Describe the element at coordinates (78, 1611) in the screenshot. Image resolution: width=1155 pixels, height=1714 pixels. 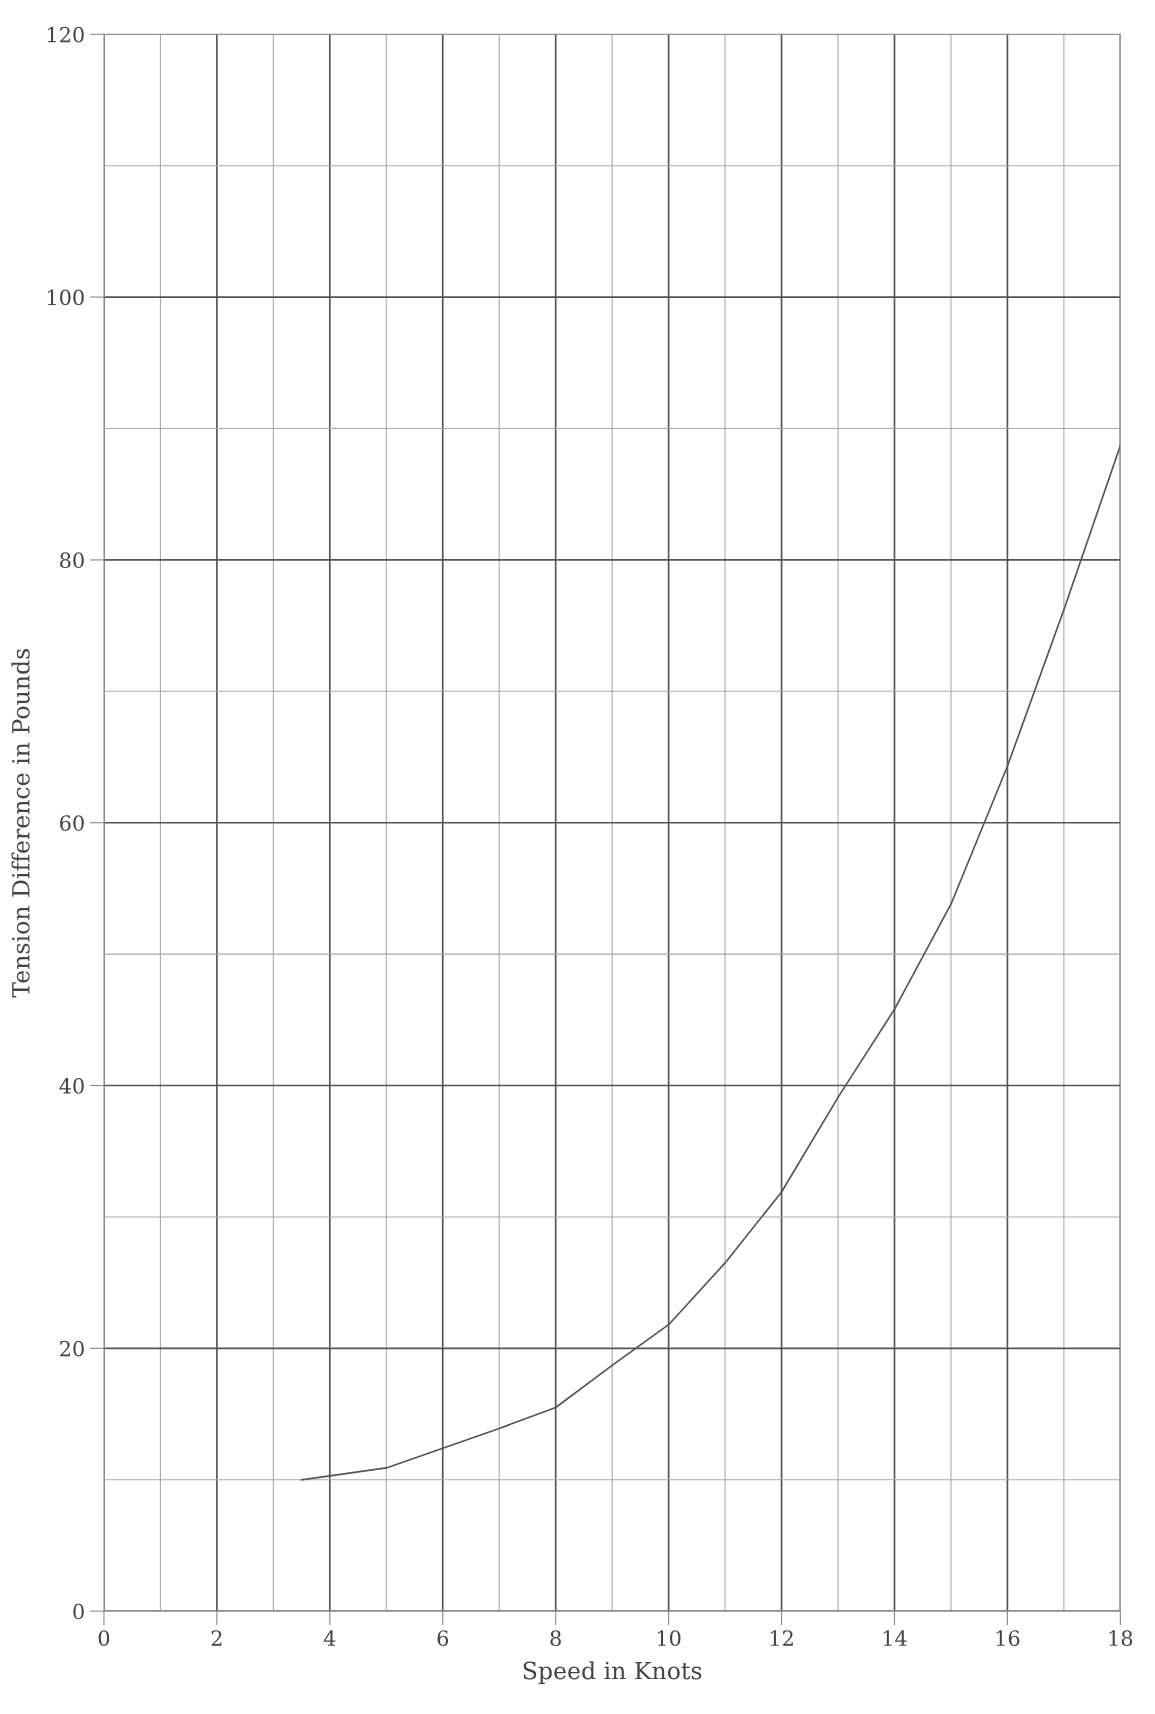
I see `y-tick-label: 0` at that location.